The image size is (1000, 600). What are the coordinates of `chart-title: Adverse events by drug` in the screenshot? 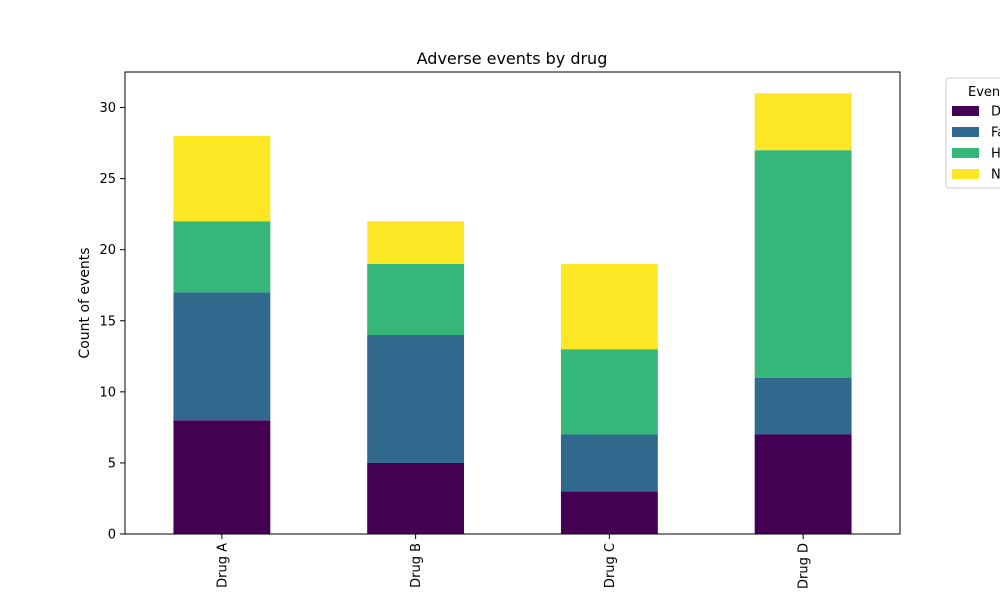 It's located at (512, 58).